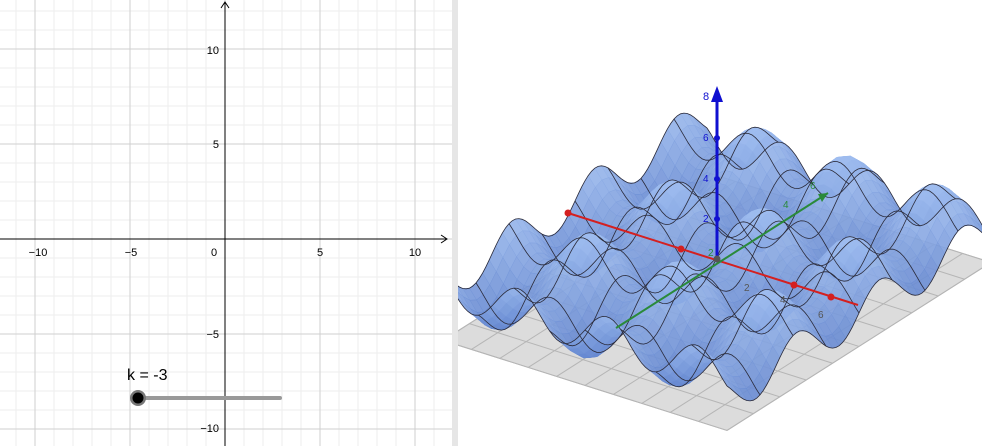  I want to click on y-axis-arrow-3d, so click(823, 197).